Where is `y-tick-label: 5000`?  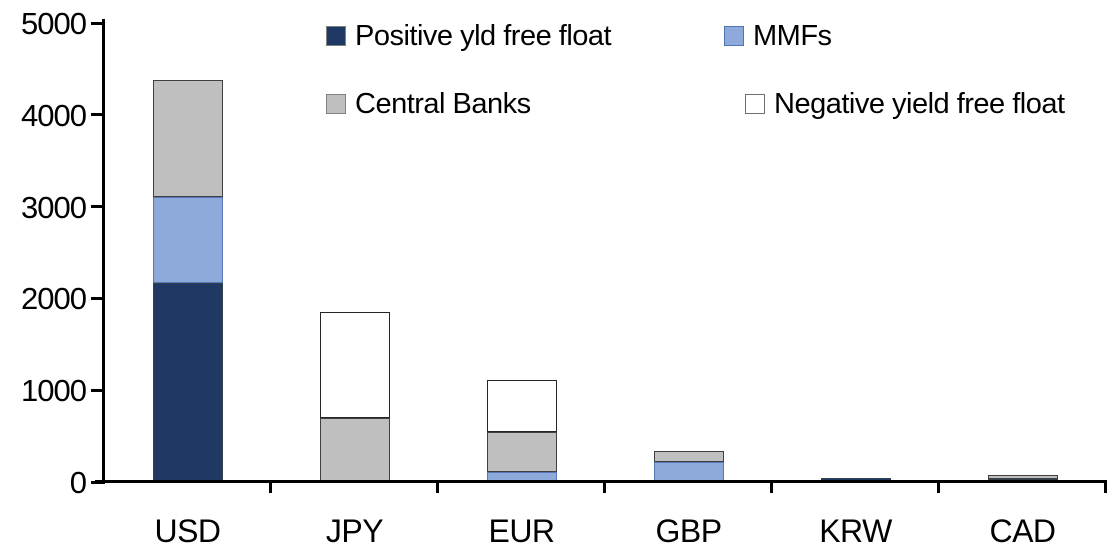 y-tick-label: 5000 is located at coordinates (54, 23).